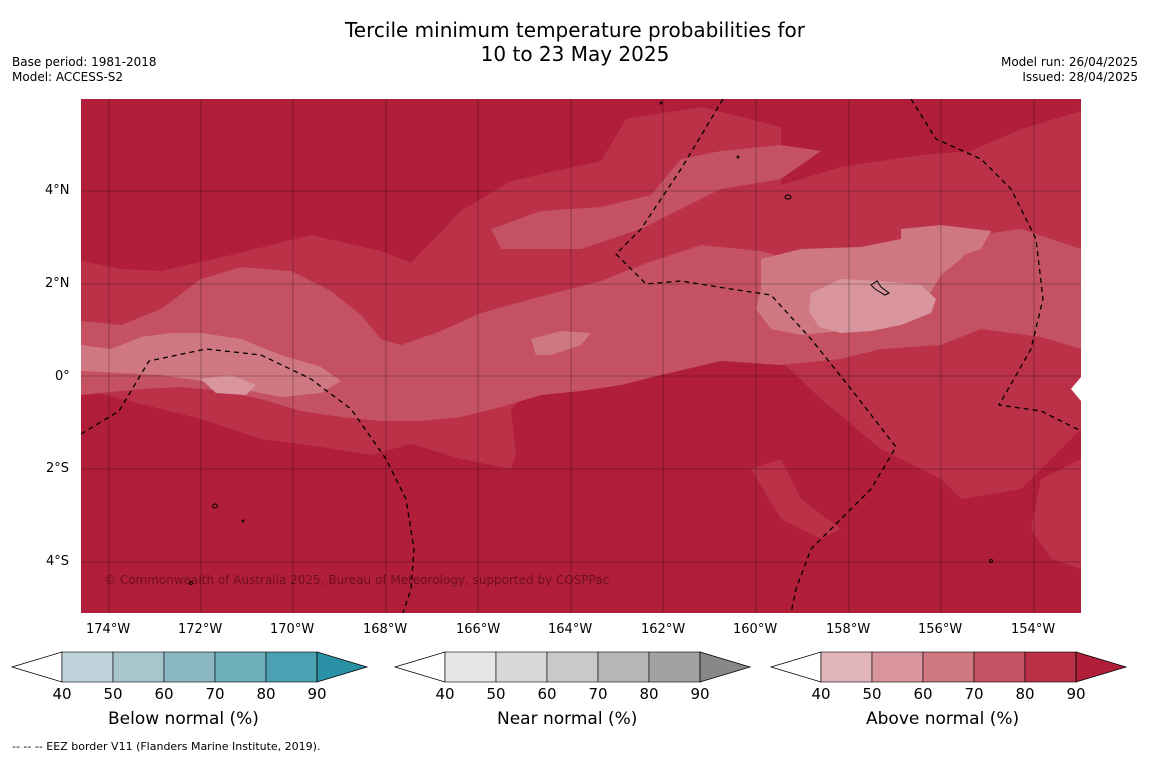 Image resolution: width=1150 pixels, height=758 pixels. I want to click on legend-title-above-normal: Above normal (%), so click(943, 719).